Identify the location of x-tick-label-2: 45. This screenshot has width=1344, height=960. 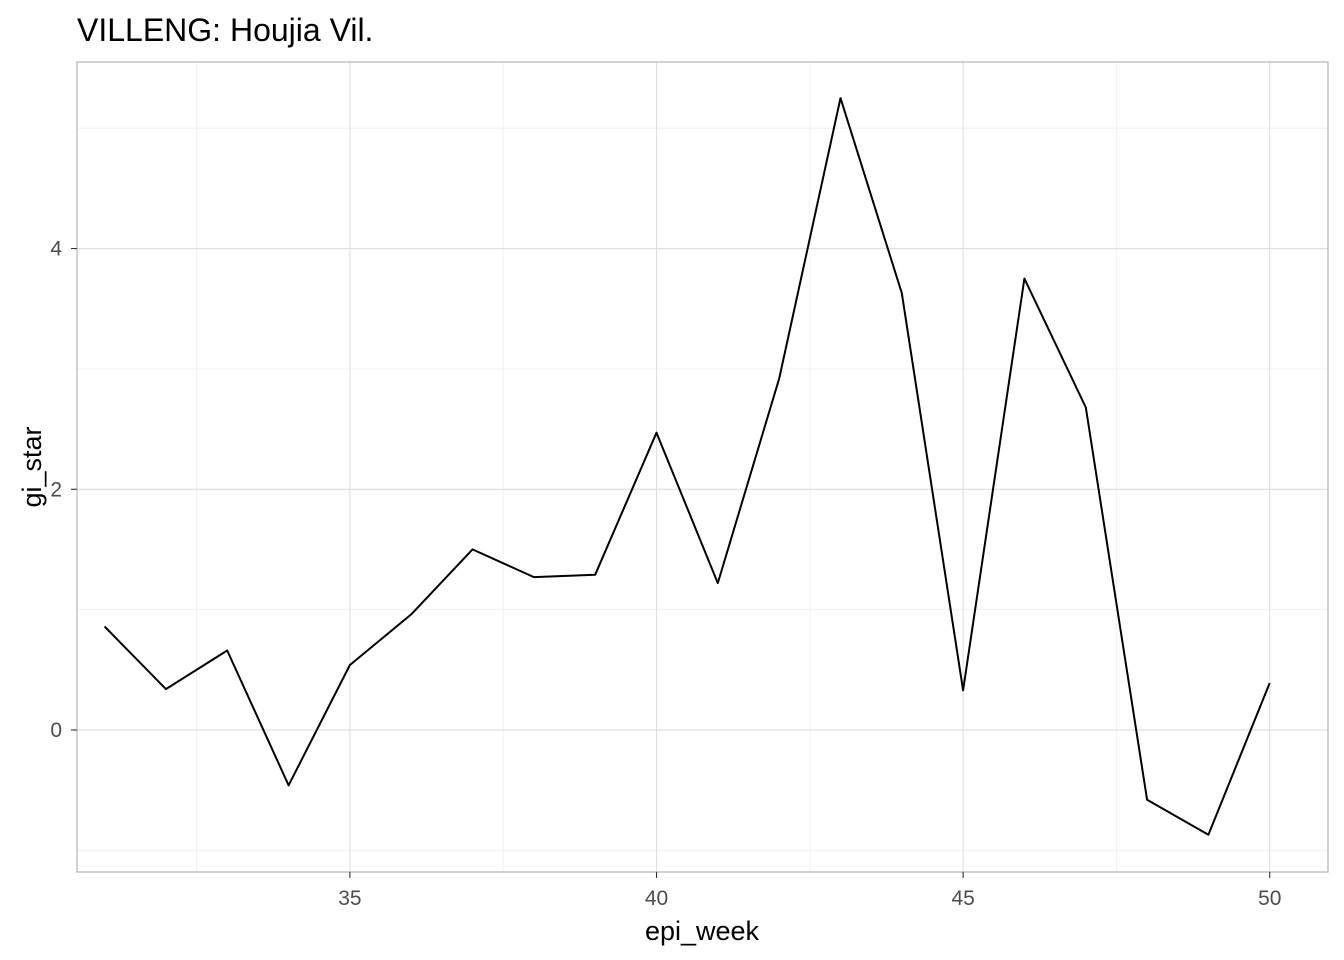
(962, 898).